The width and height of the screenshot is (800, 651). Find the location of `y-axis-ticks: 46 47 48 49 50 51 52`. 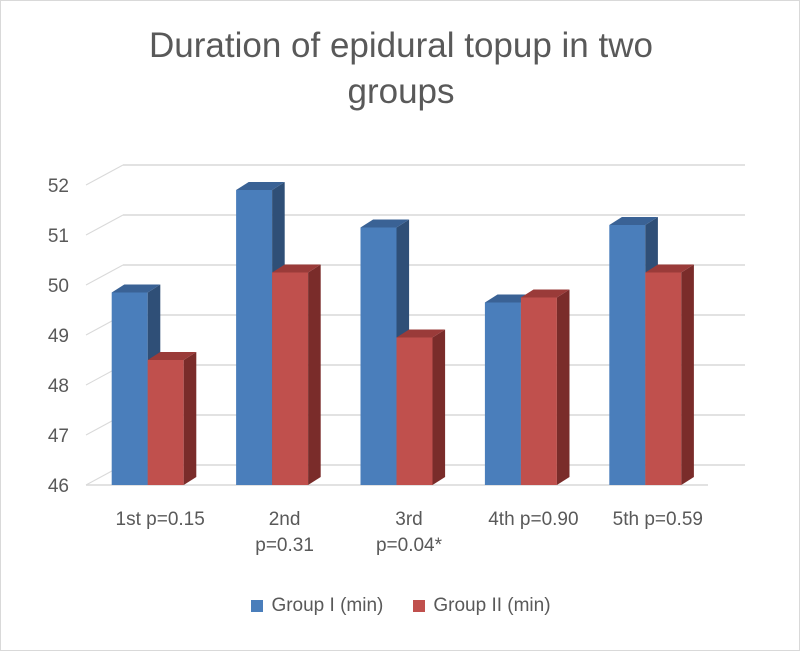

y-axis-ticks: 46 47 48 49 50 51 52 is located at coordinates (58, 336).